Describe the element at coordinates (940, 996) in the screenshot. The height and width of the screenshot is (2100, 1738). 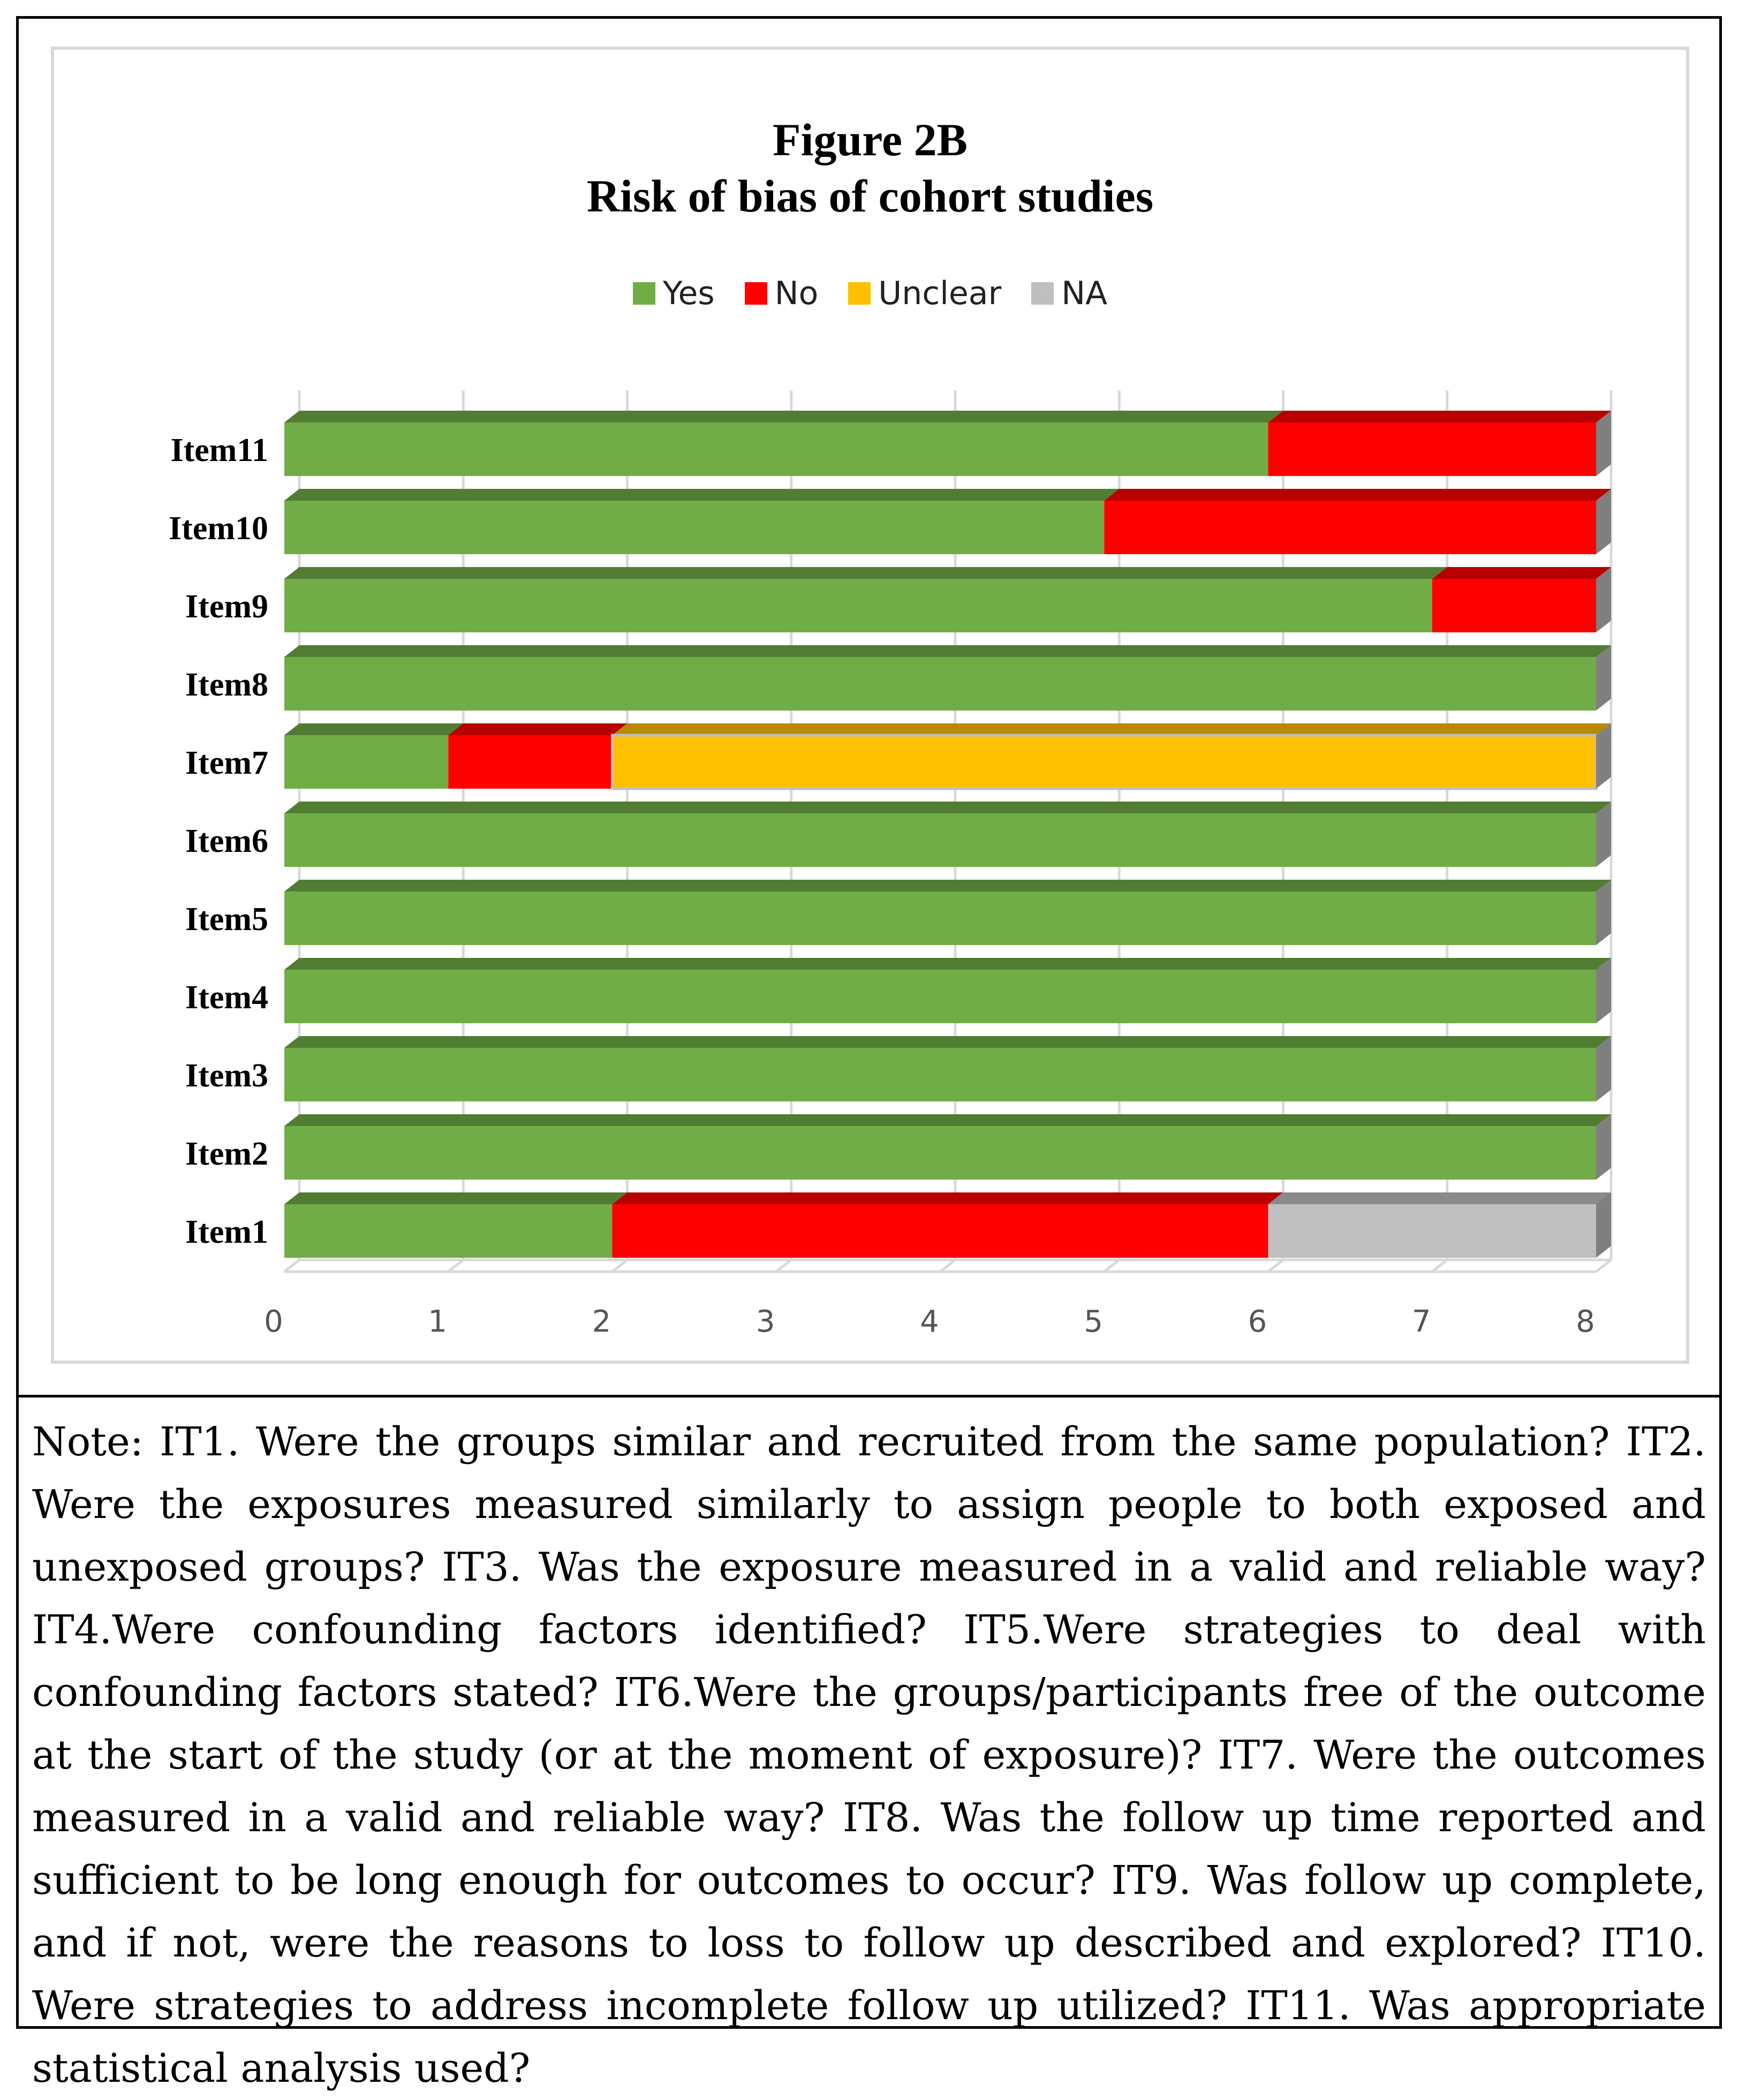
I see `bar-item4-yes` at that location.